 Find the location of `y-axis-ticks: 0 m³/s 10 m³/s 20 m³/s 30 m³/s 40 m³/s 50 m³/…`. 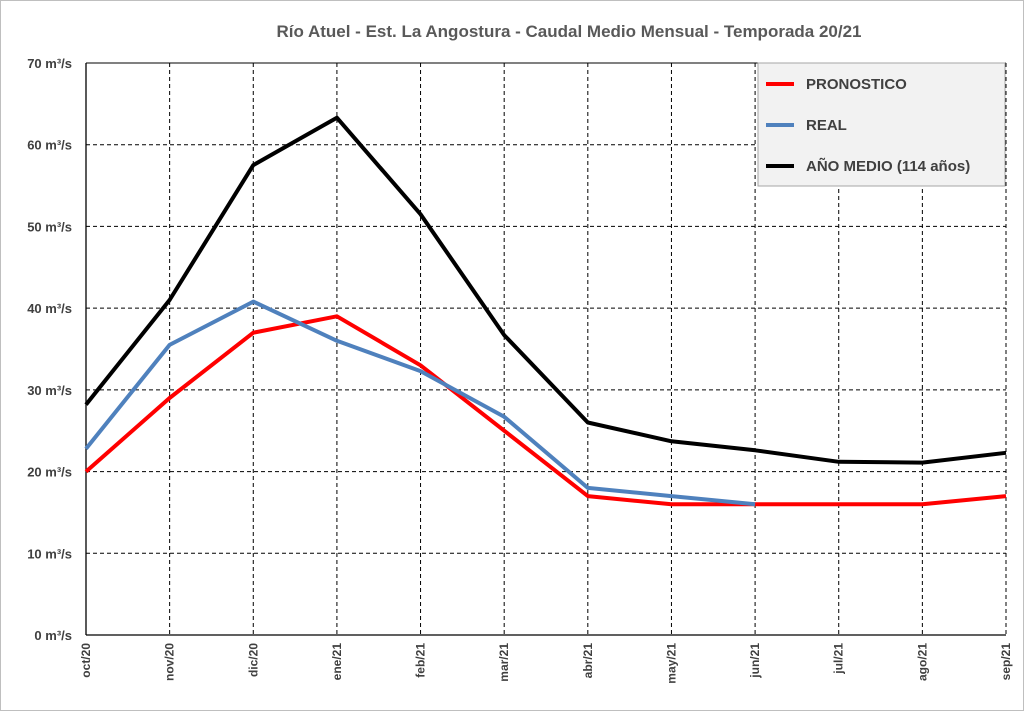

y-axis-ticks: 0 m³/s 10 m³/s 20 m³/s 30 m³/s 40 m³/s 50 m³/… is located at coordinates (49, 349).